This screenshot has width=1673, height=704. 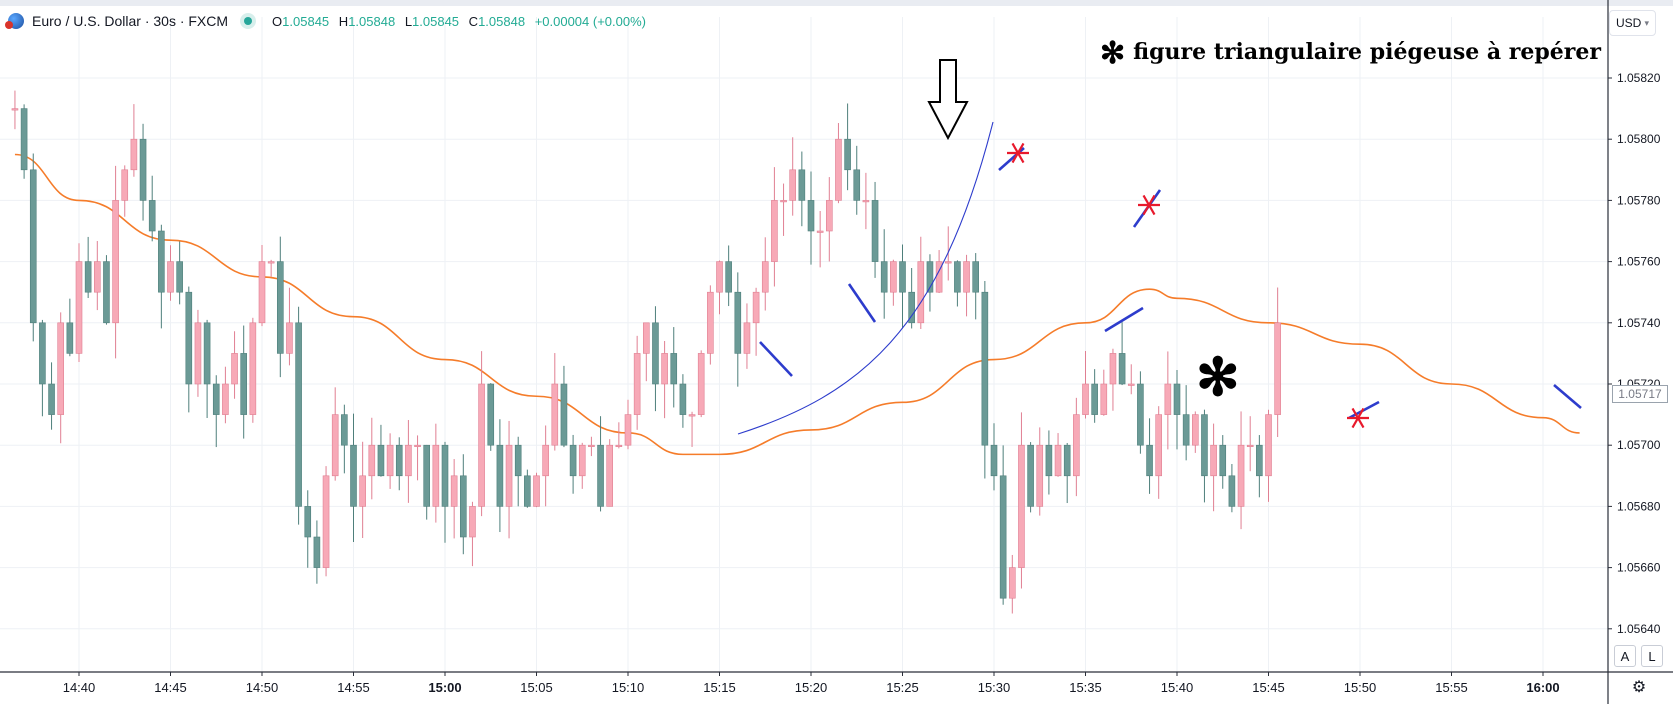 What do you see at coordinates (248, 21) in the screenshot?
I see `market-status-icon` at bounding box center [248, 21].